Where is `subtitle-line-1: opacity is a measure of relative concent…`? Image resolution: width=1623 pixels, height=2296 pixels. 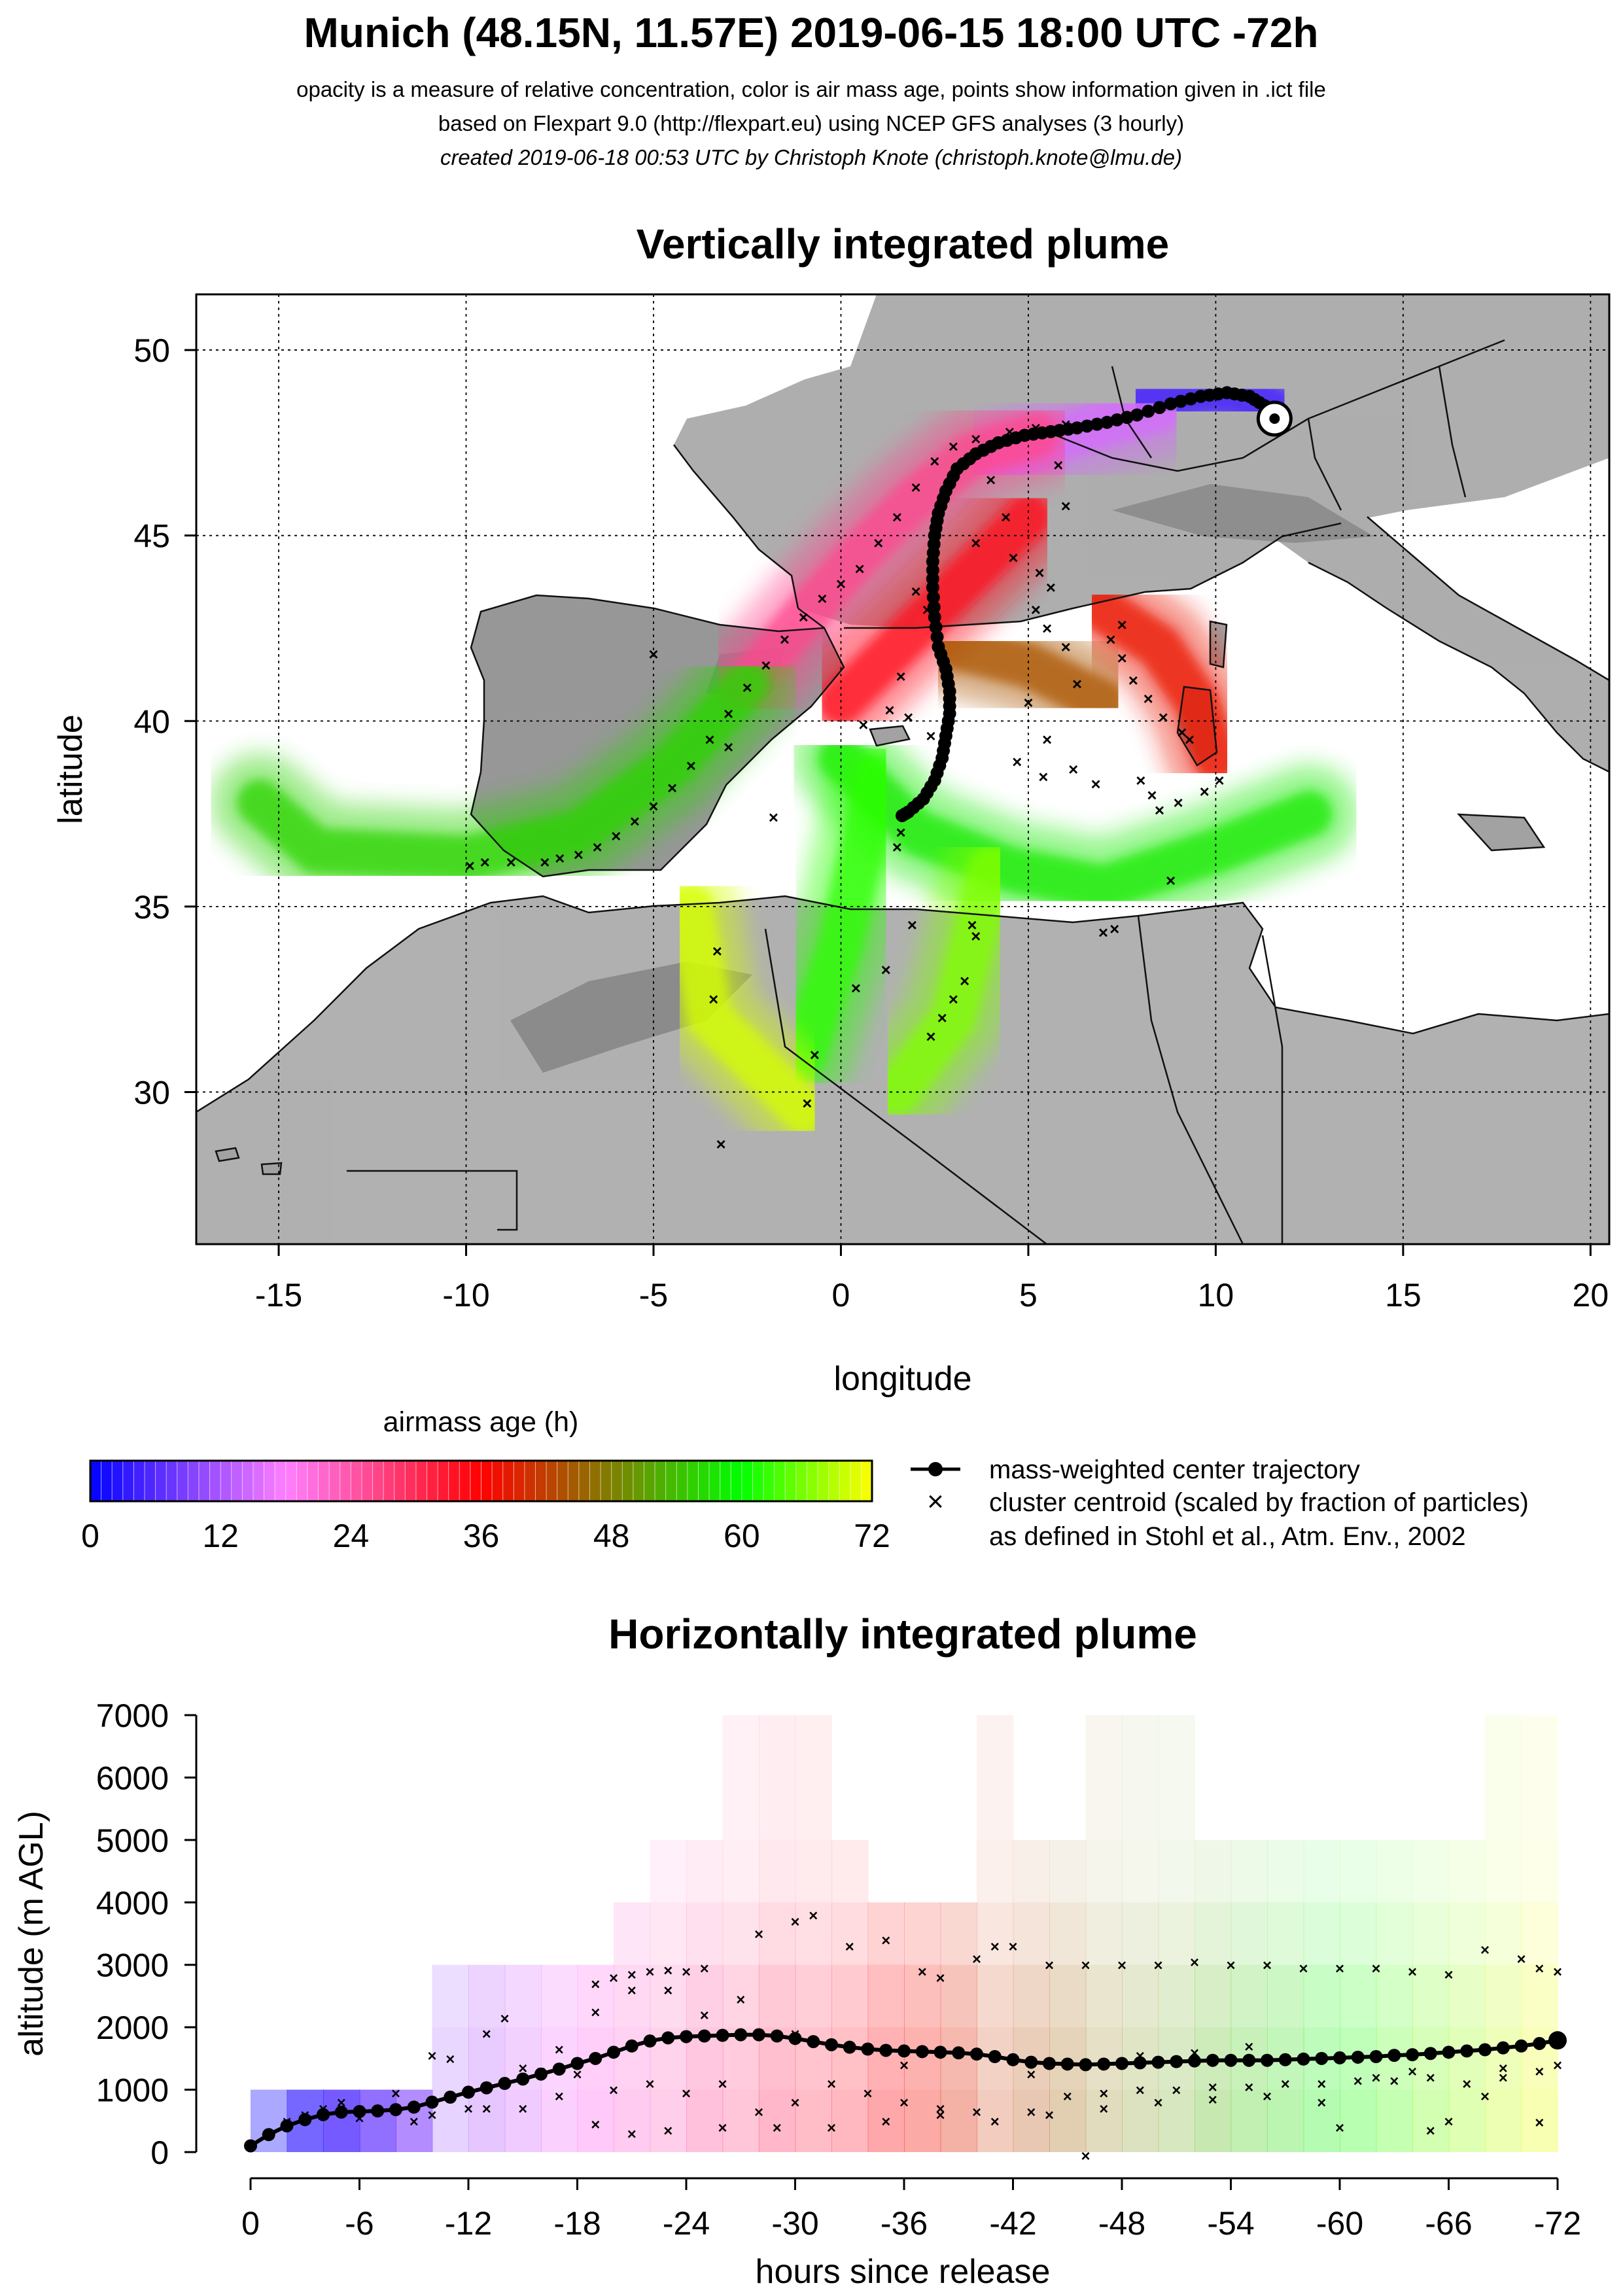 subtitle-line-1: opacity is a measure of relative concent… is located at coordinates (811, 89).